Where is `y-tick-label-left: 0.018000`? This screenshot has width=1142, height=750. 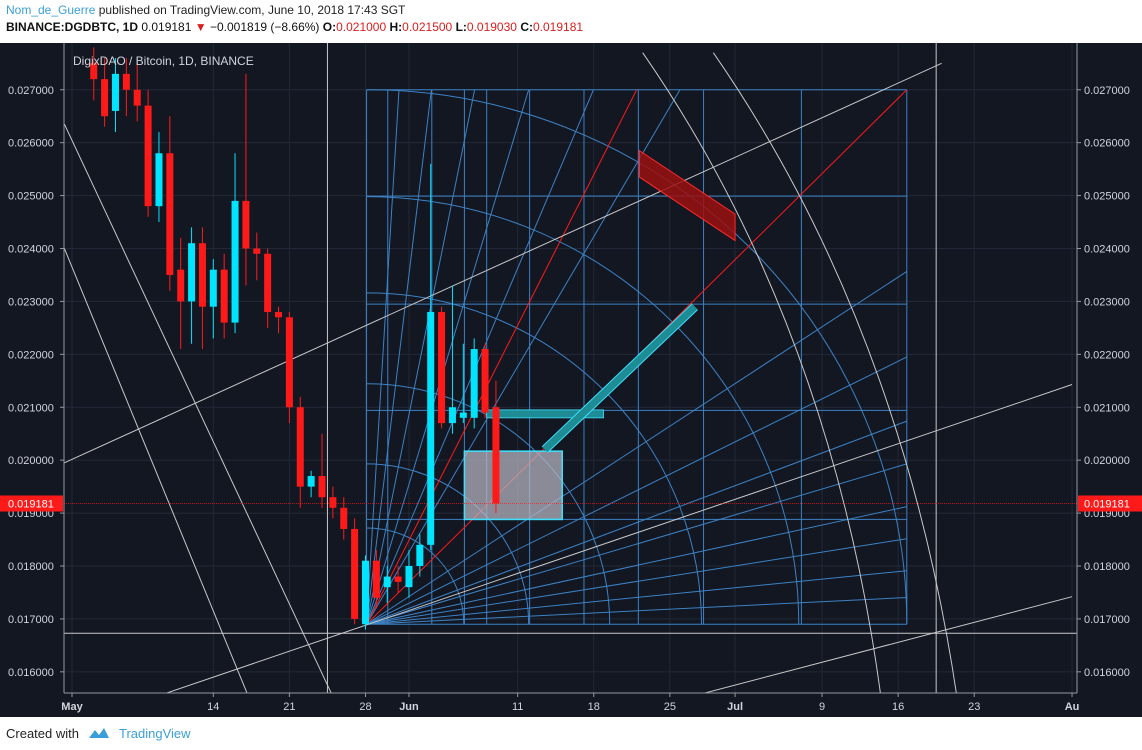 y-tick-label-left: 0.018000 is located at coordinates (31, 567).